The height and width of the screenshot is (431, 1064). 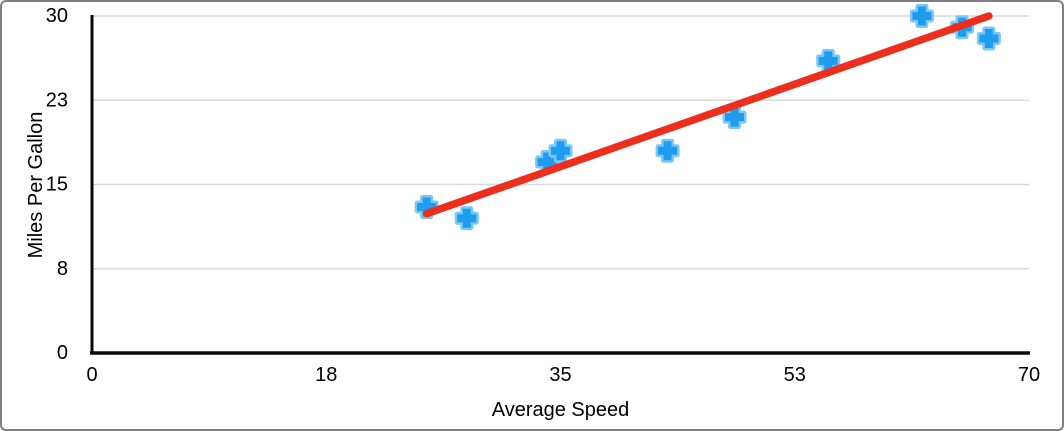 What do you see at coordinates (1029, 375) in the screenshot?
I see `x-tick-label: 70` at bounding box center [1029, 375].